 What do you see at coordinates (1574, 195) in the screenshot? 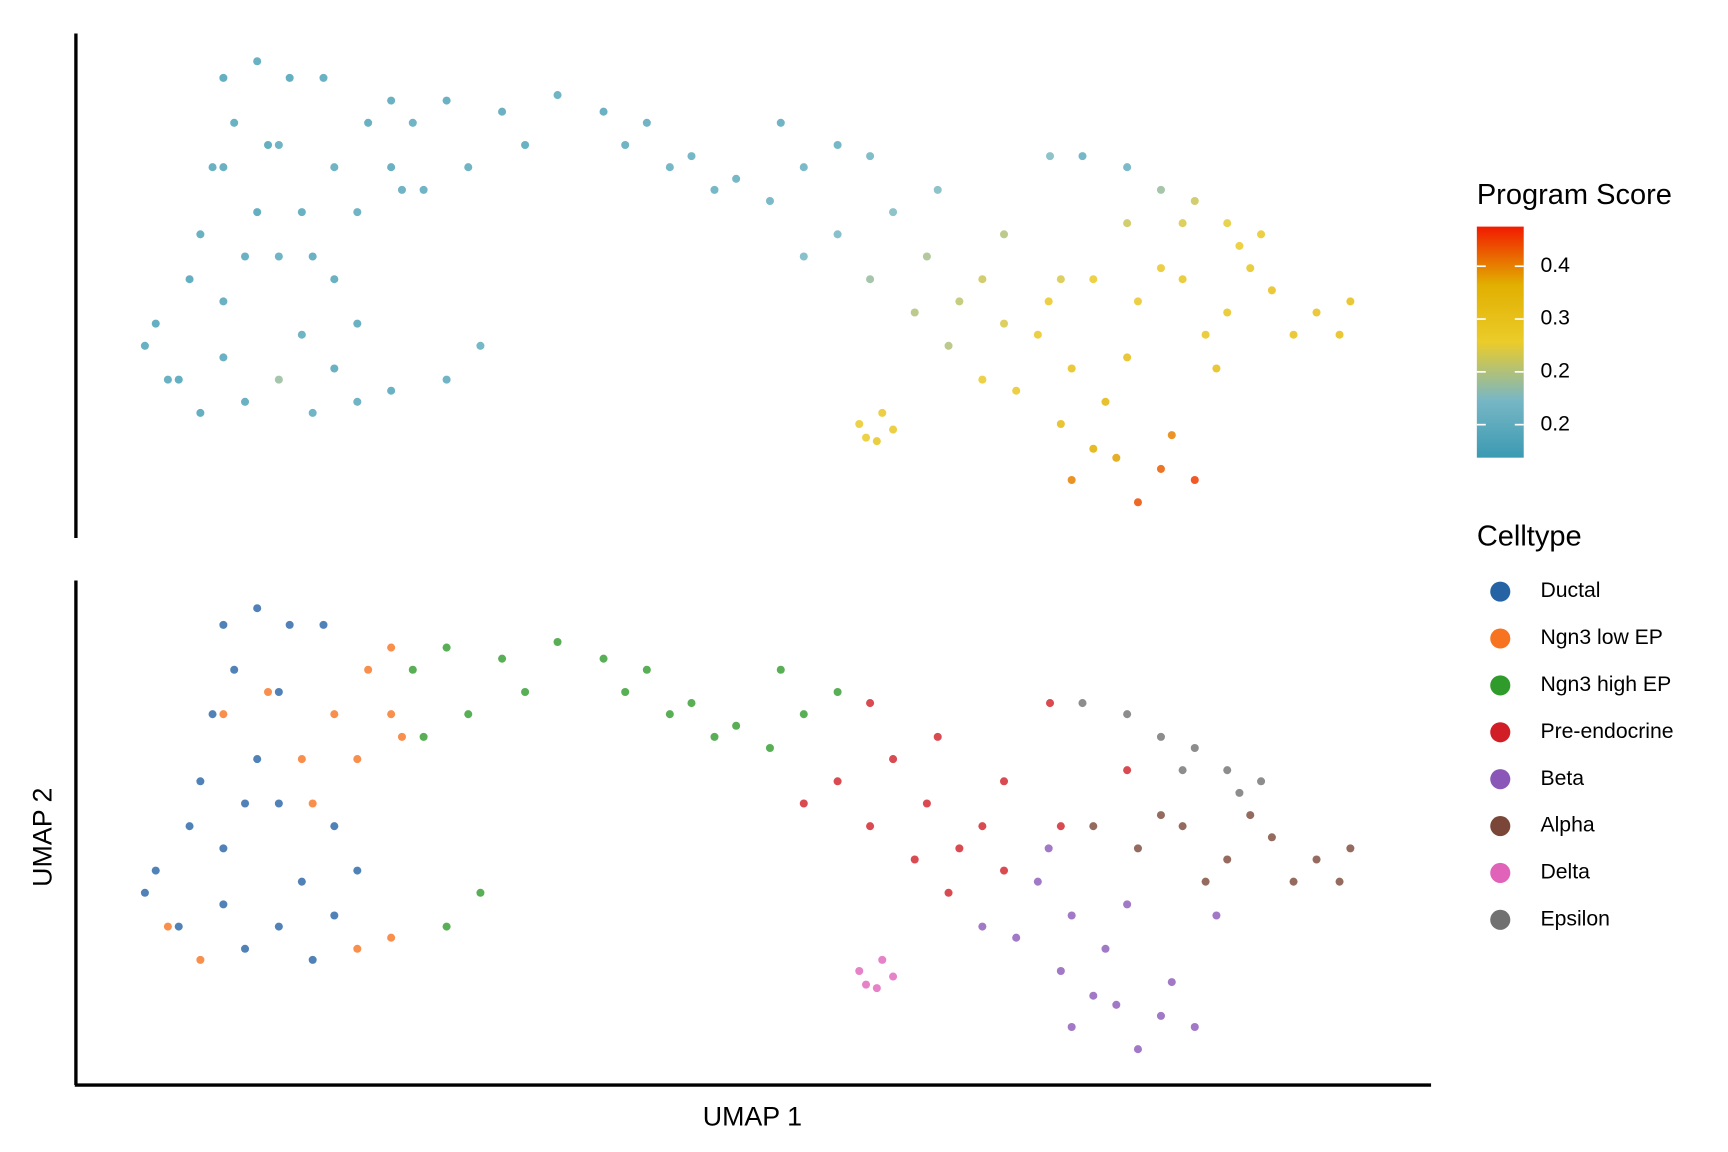
I see `colorbar-title: Program Score` at bounding box center [1574, 195].